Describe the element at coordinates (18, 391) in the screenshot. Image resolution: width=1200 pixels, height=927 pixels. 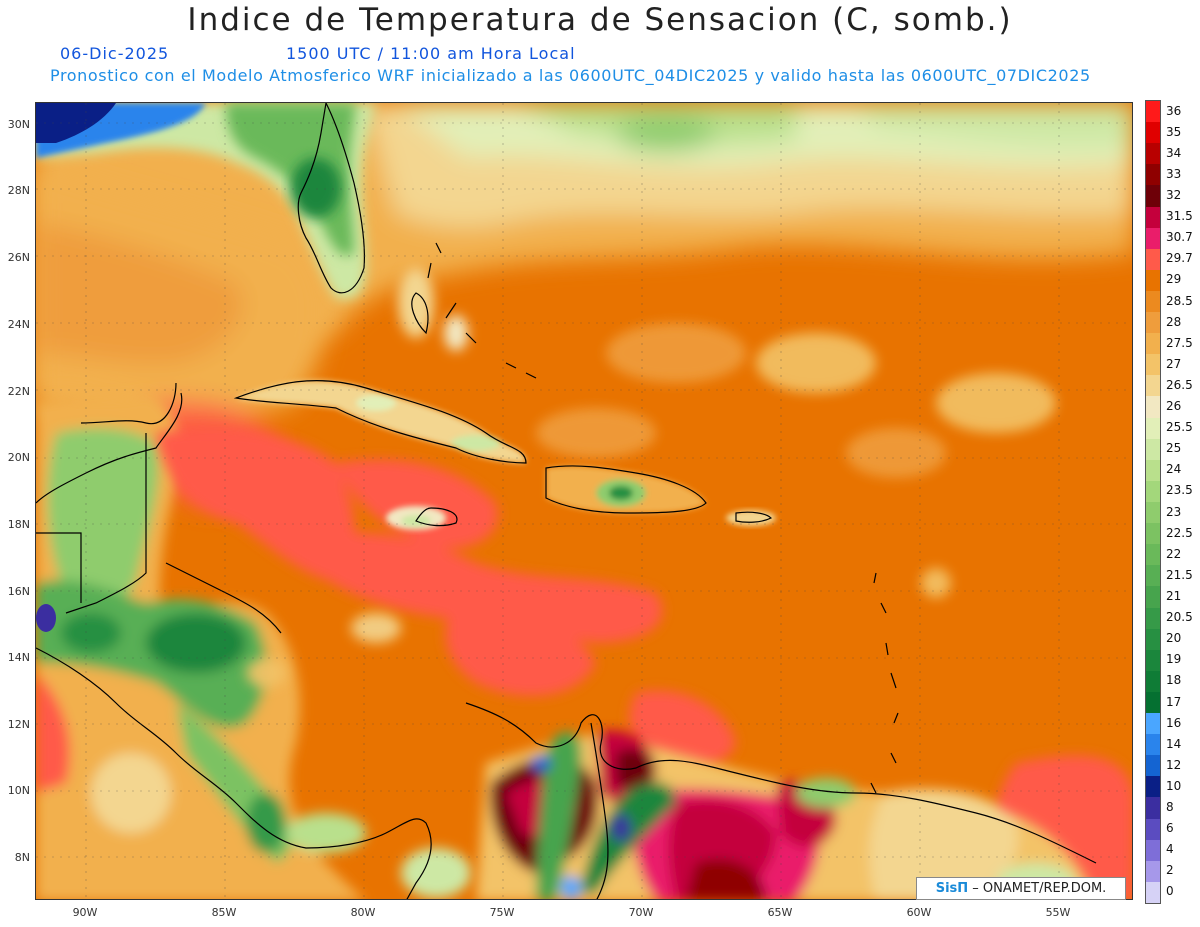
I see `latitude-label: 22N` at that location.